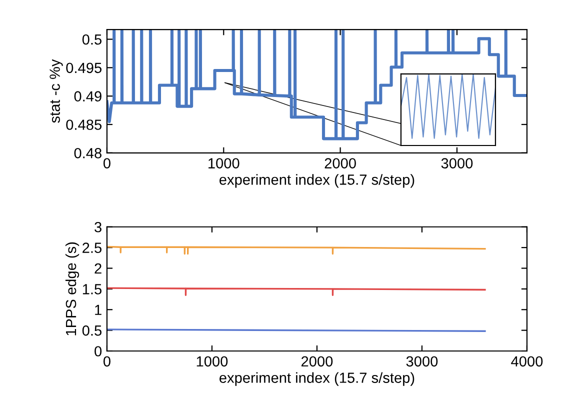 This screenshot has width=563, height=411. What do you see at coordinates (84, 68) in the screenshot?
I see `y-tick-label: 0.495` at bounding box center [84, 68].